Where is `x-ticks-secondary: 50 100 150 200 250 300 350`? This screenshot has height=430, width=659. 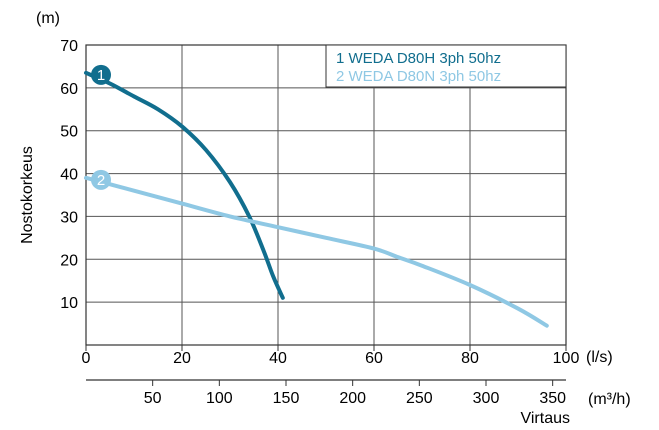 x-ticks-secondary: 50 100 150 200 250 300 350 is located at coordinates (326, 393).